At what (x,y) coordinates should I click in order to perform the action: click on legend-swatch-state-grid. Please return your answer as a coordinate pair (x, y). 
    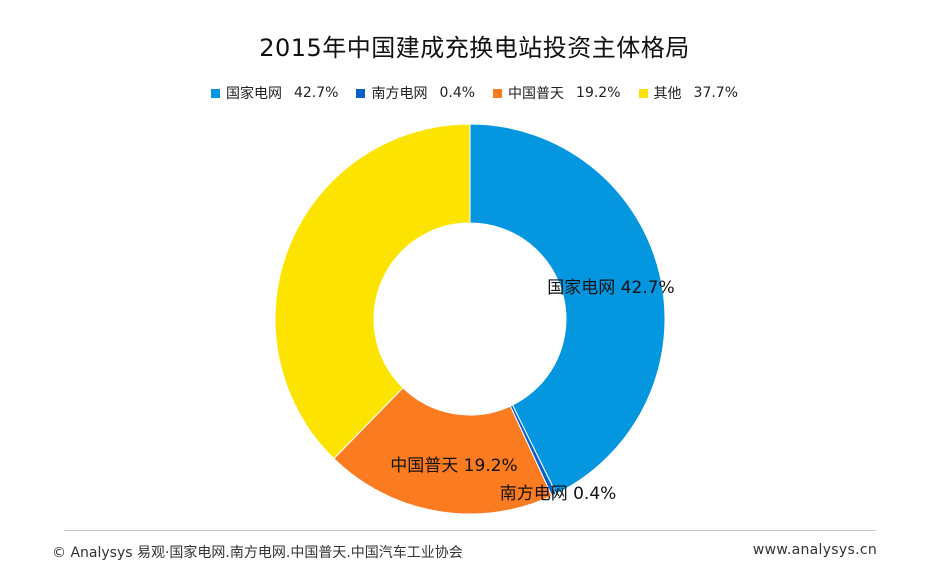
    Looking at the image, I should click on (215, 93).